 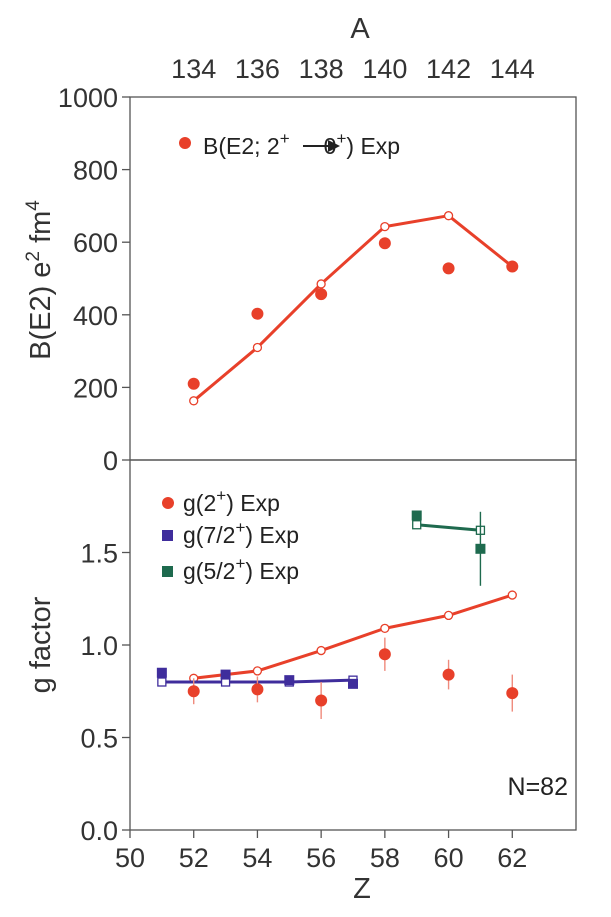 What do you see at coordinates (194, 858) in the screenshot?
I see `x-tick-label: 52` at bounding box center [194, 858].